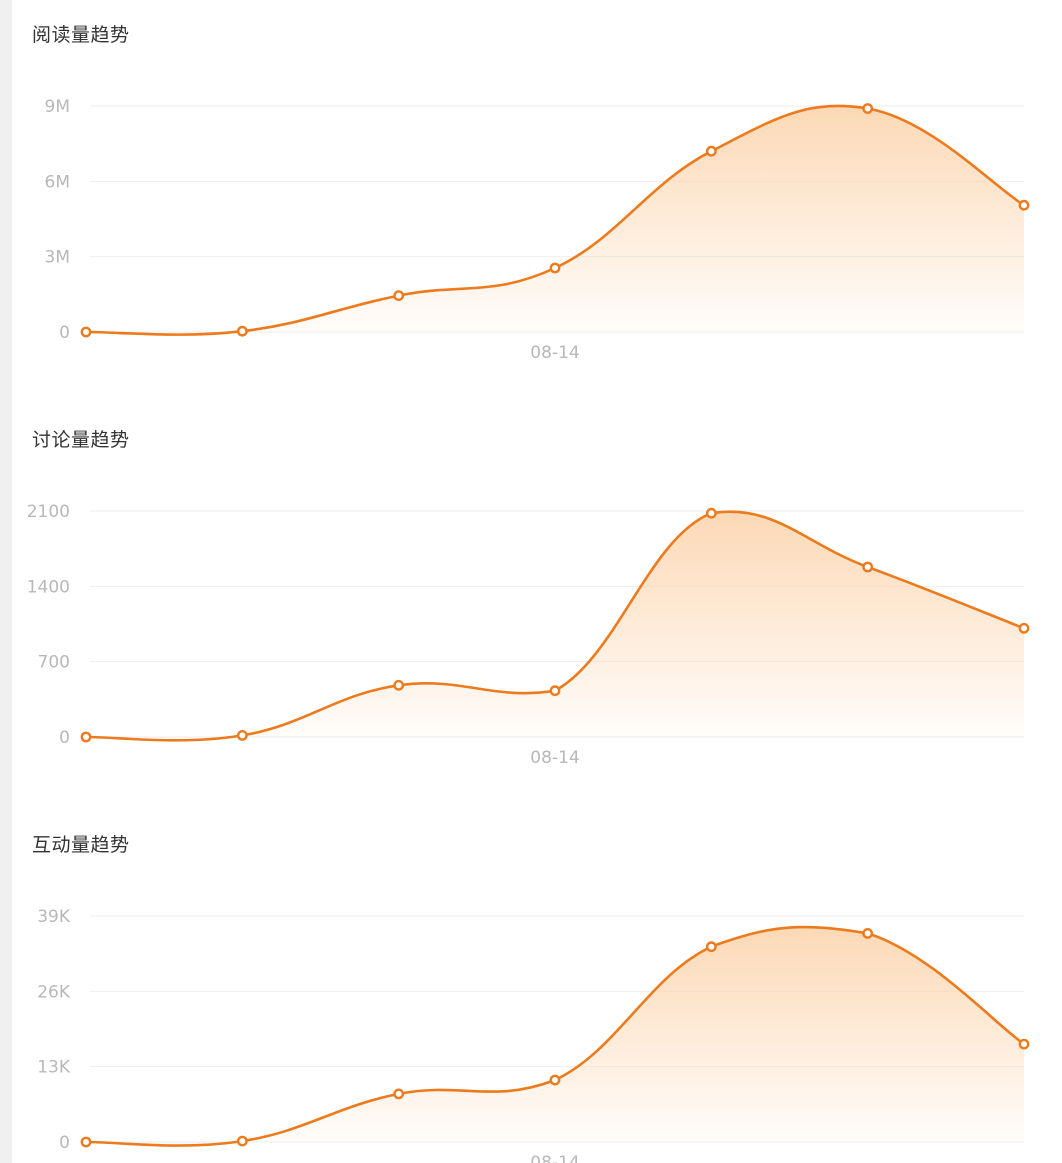 This screenshot has height=1163, width=1062. Describe the element at coordinates (81, 845) in the screenshot. I see `chart-title: 互动量趋势` at that location.